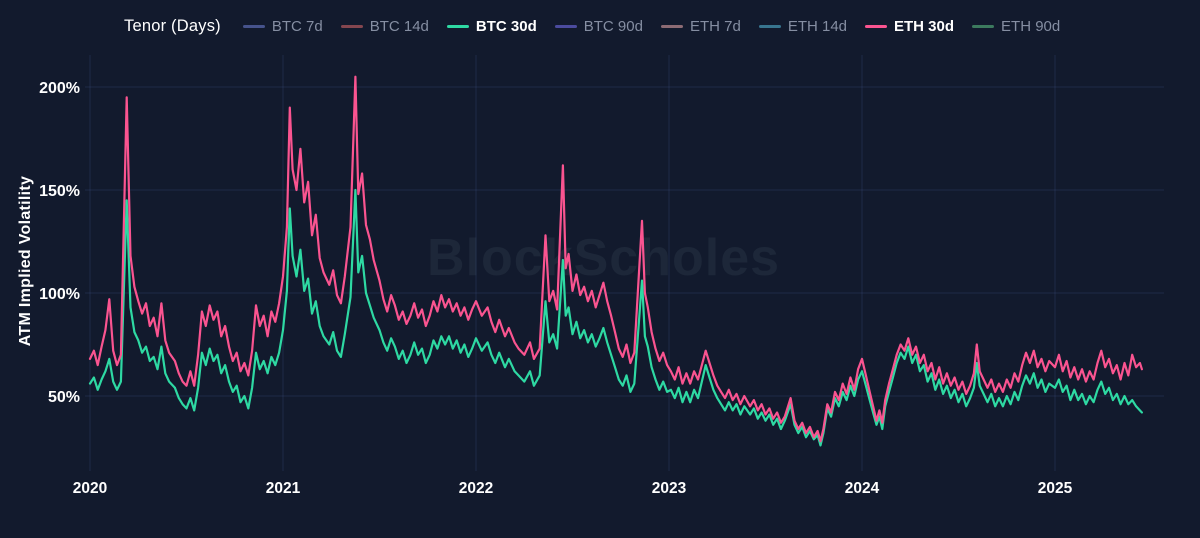  I want to click on legend-item-eth-14d: ETH 14d, so click(803, 26).